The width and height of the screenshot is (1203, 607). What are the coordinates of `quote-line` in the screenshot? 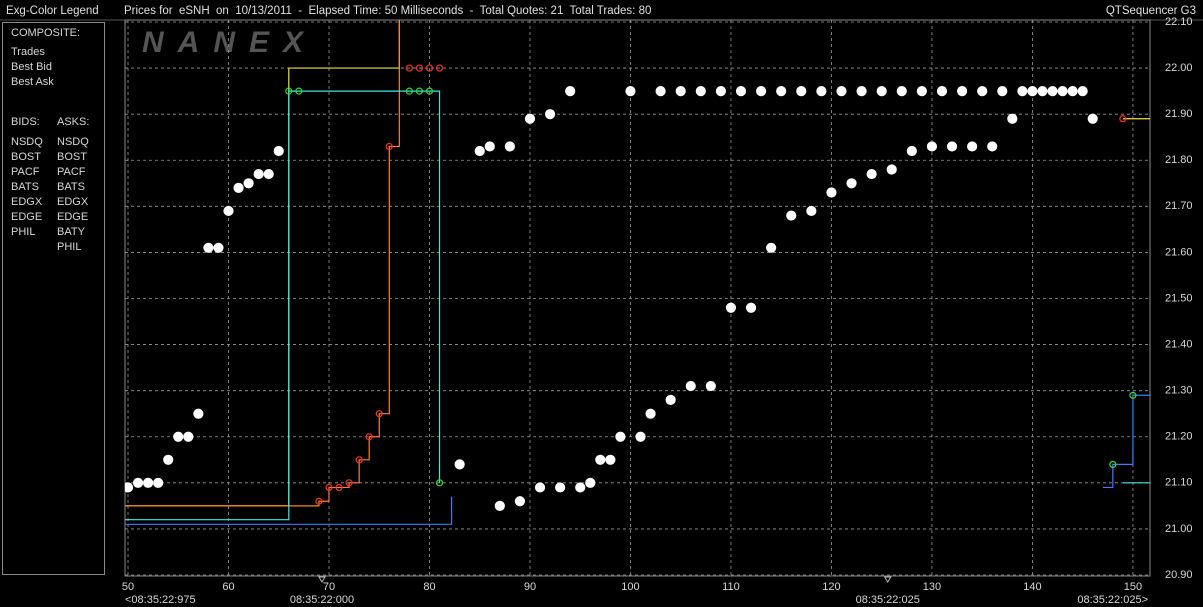 It's located at (289, 510).